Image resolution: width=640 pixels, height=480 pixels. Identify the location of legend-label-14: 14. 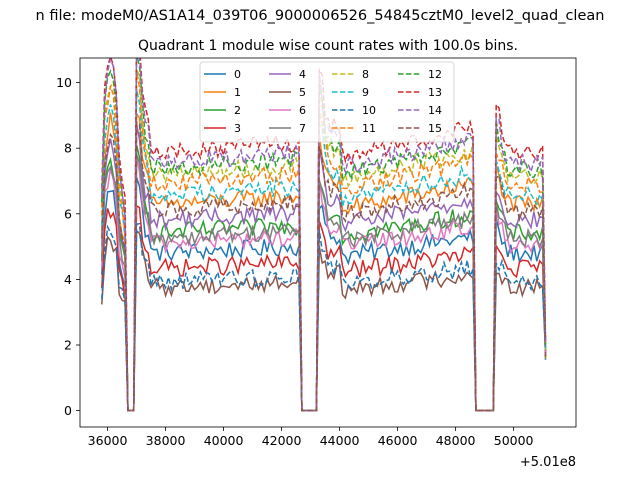
(435, 110).